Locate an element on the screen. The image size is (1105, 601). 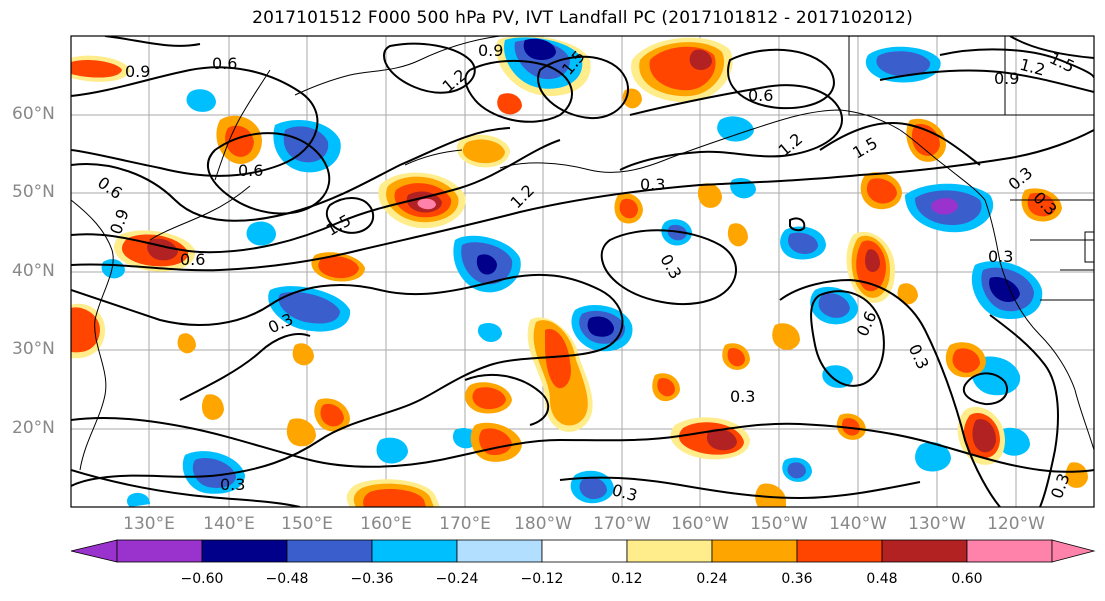
lat-label: 20°N is located at coordinates (33, 428).